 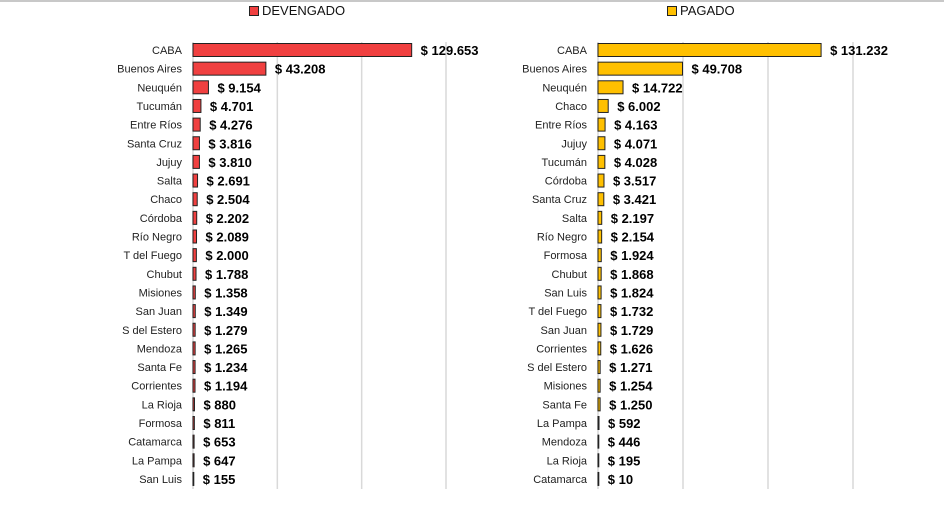 What do you see at coordinates (219, 479) in the screenshot?
I see `data-label: $ 155` at bounding box center [219, 479].